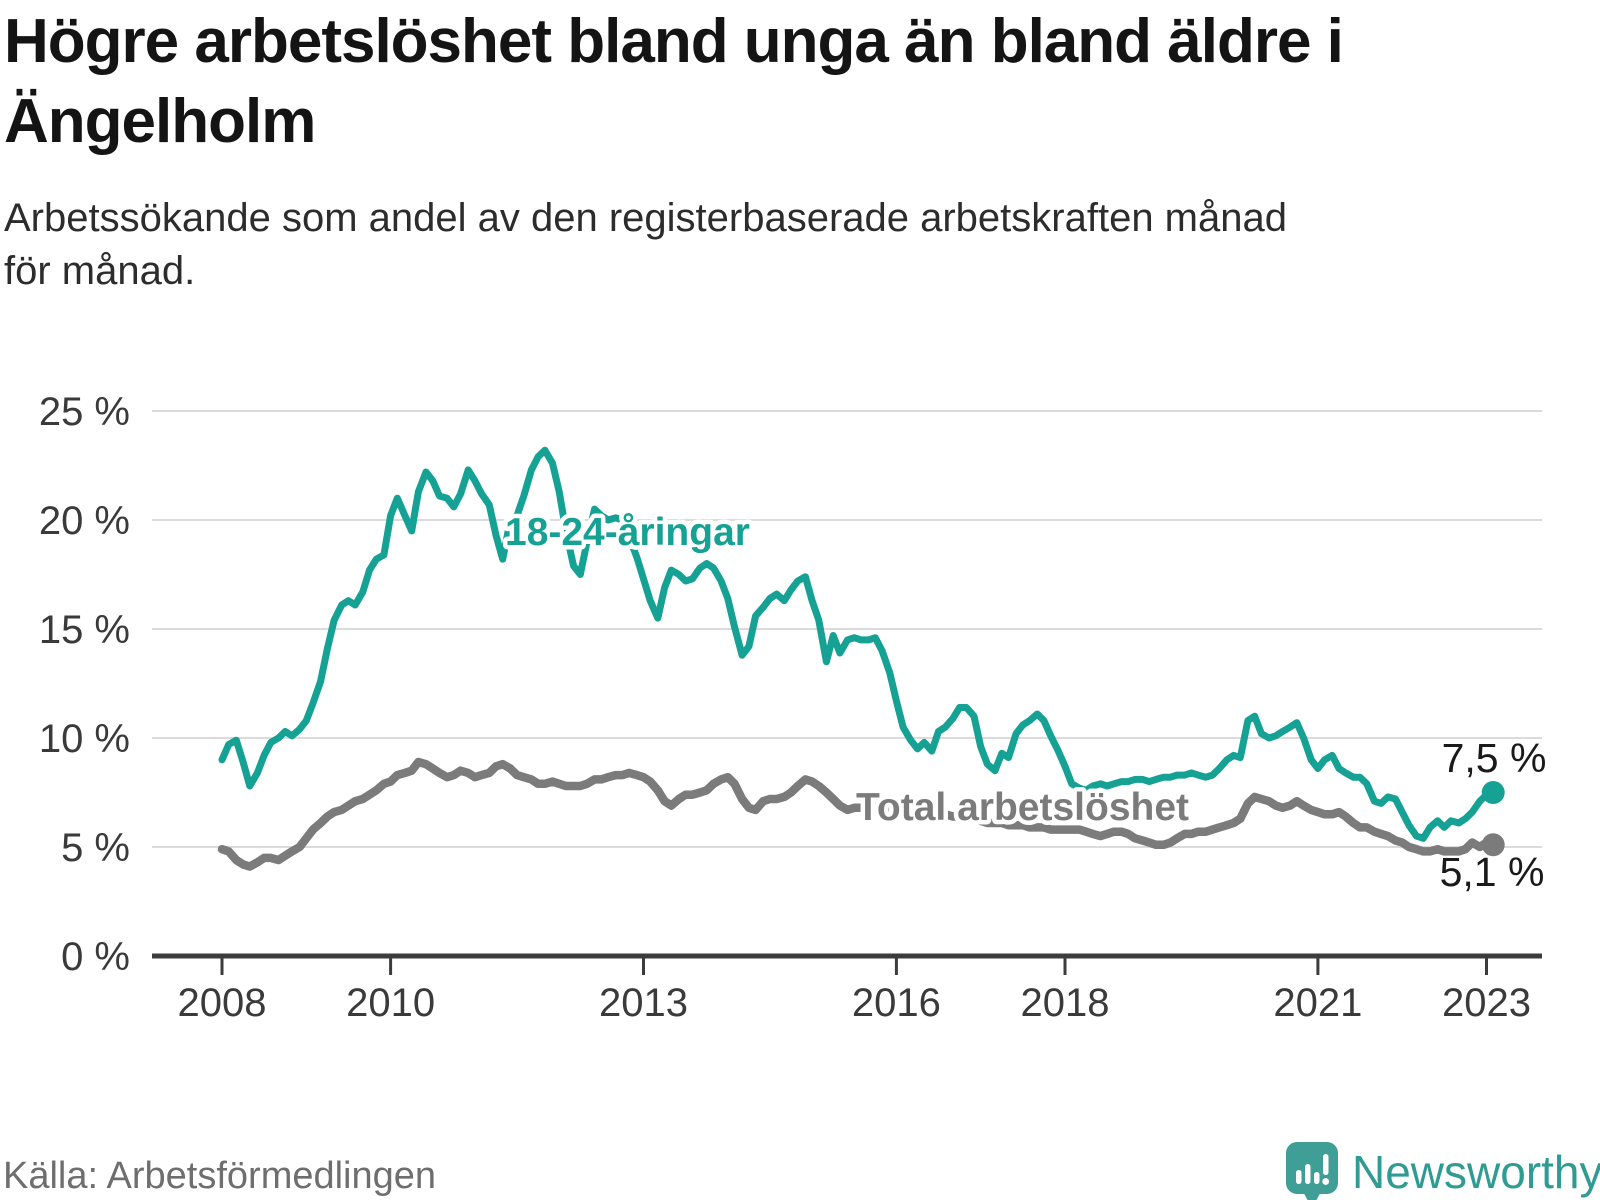  I want to click on y-tick-label: 0 %, so click(95, 957).